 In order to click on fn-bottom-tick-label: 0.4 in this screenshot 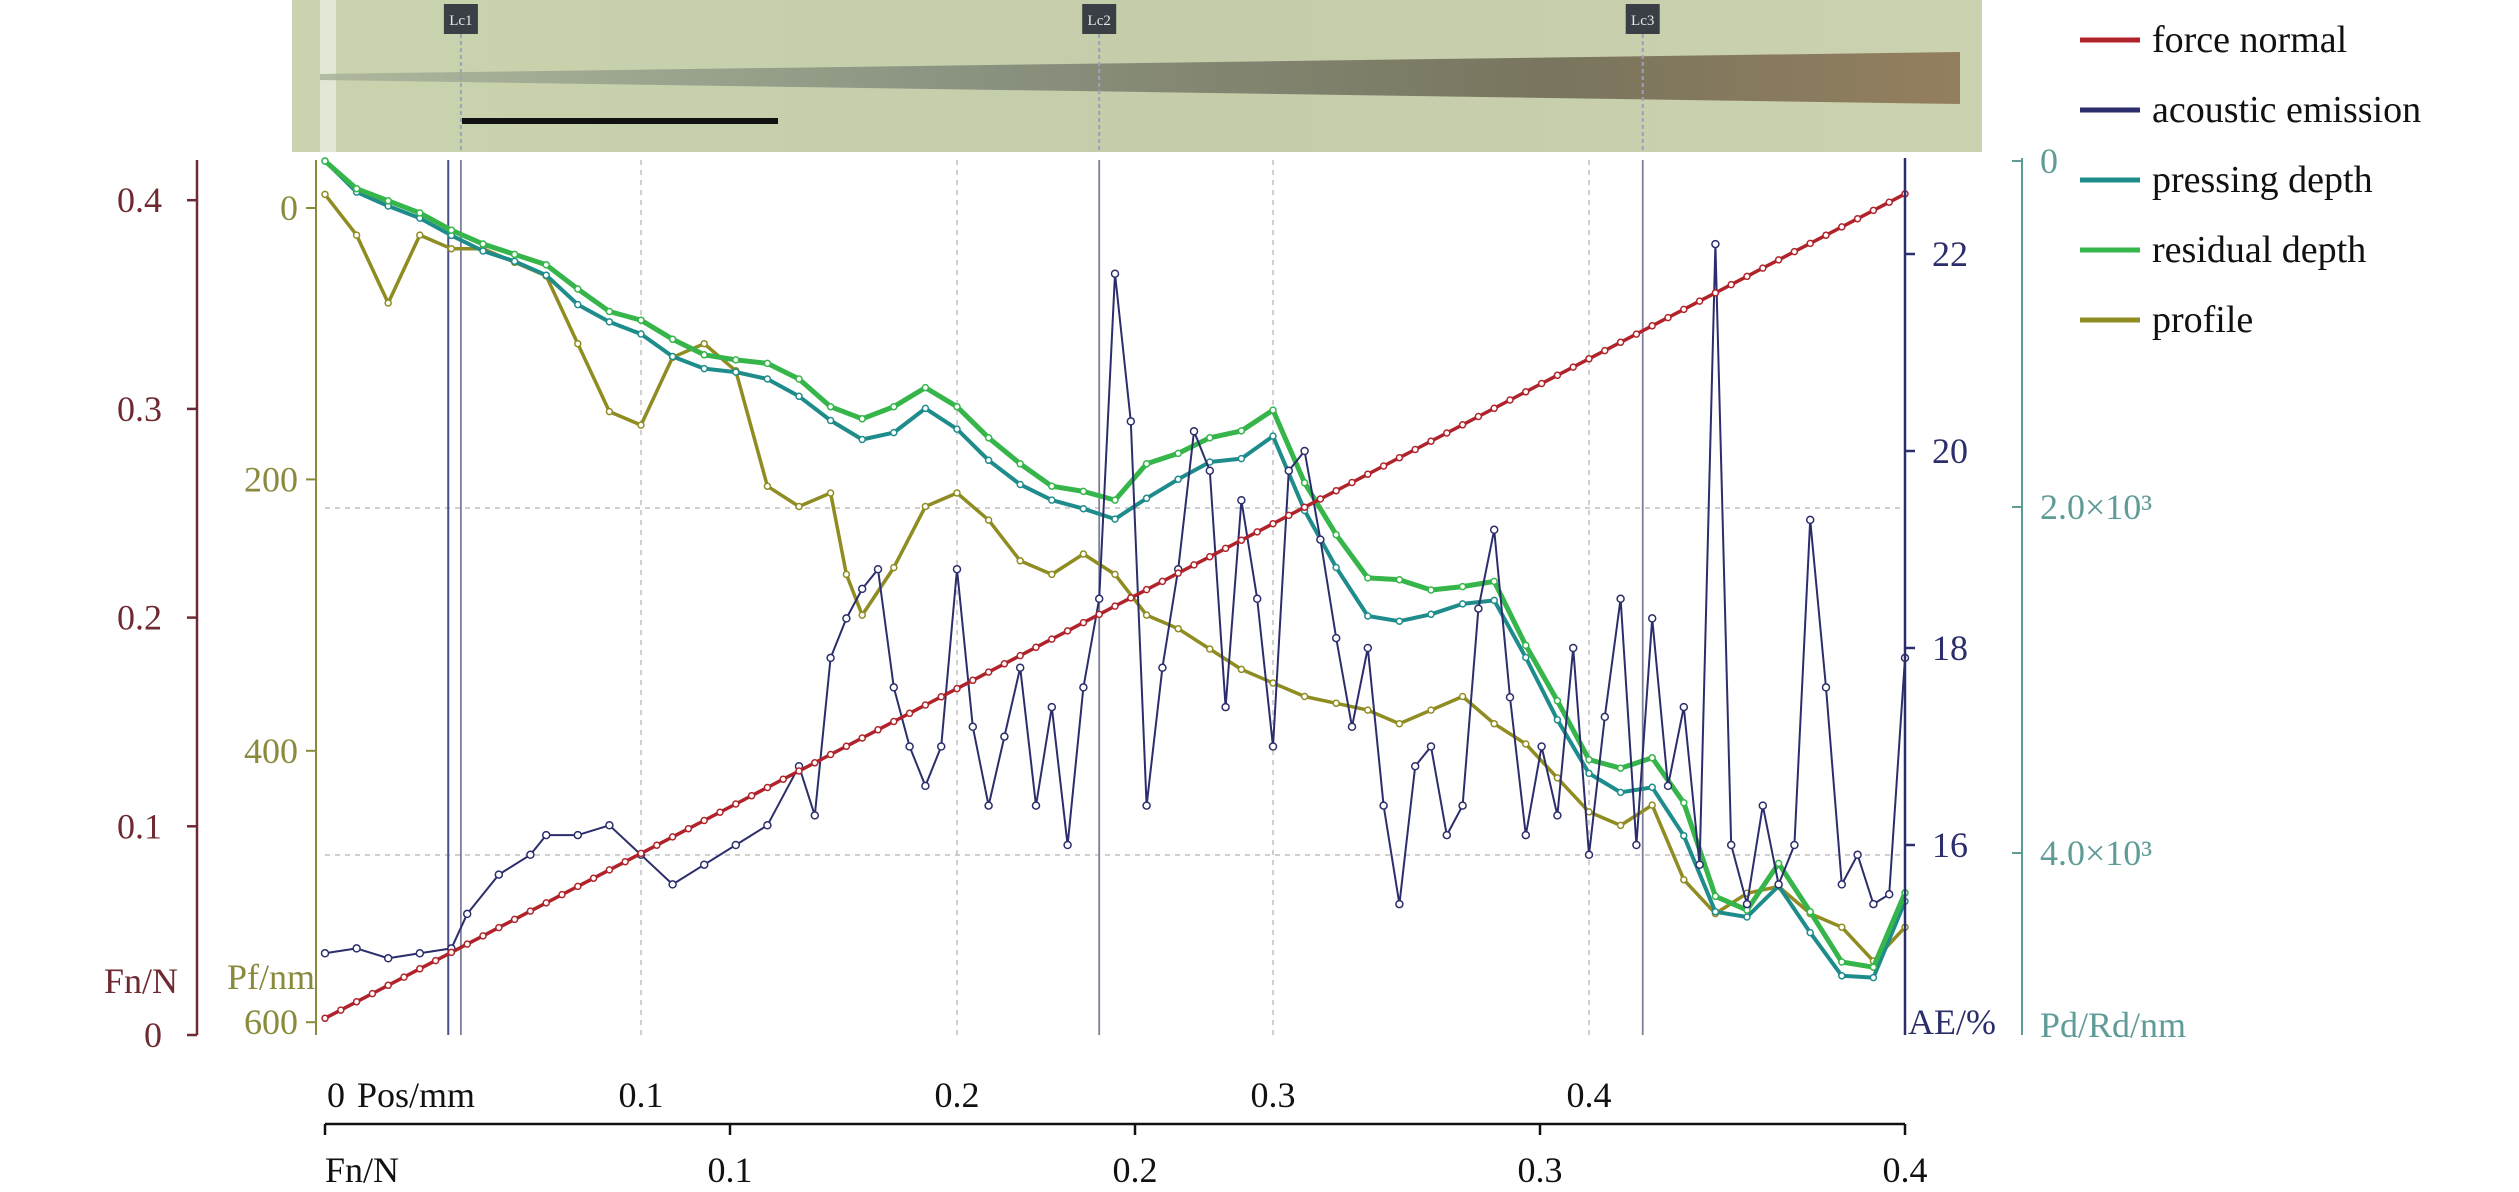, I will do `click(1905, 1170)`.